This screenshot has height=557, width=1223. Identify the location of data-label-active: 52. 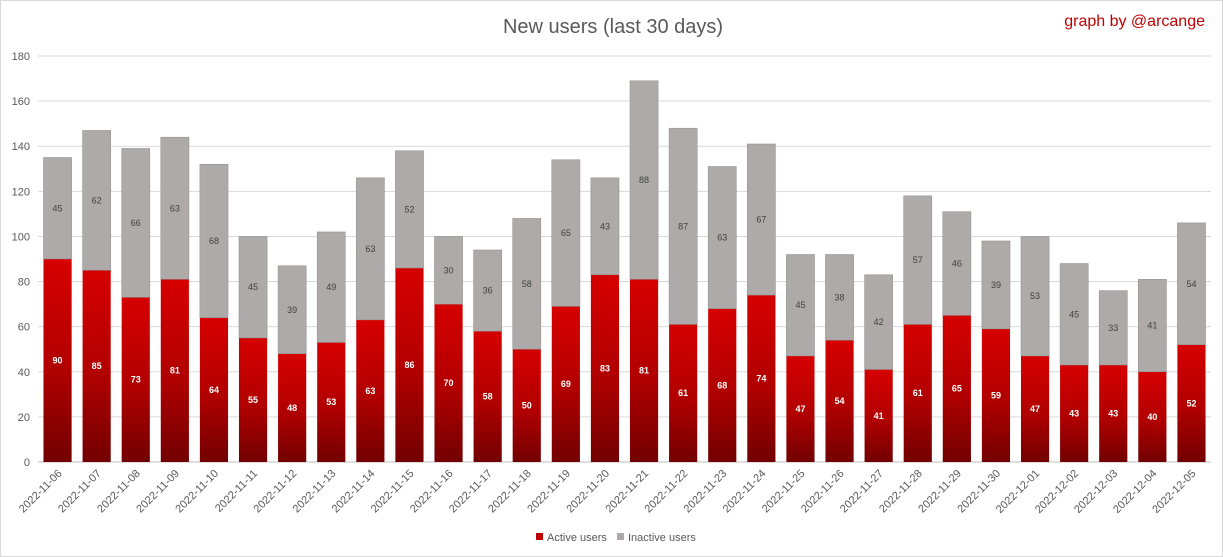
(1191, 403).